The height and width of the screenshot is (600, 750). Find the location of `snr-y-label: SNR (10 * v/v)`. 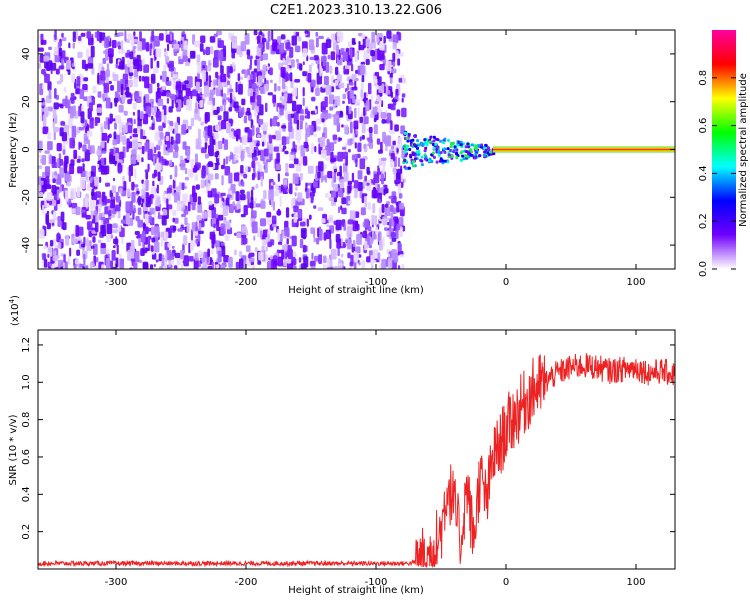

snr-y-label: SNR (10 * v/v) is located at coordinates (13, 449).